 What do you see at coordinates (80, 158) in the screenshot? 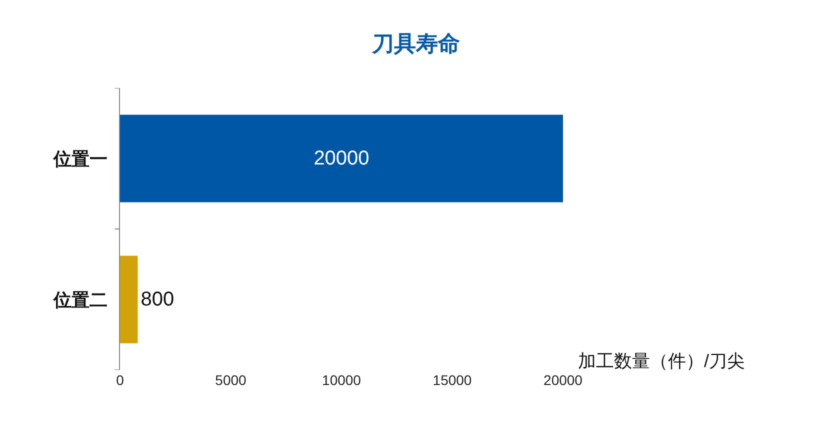
I see `y-tick-label: 位置一` at bounding box center [80, 158].